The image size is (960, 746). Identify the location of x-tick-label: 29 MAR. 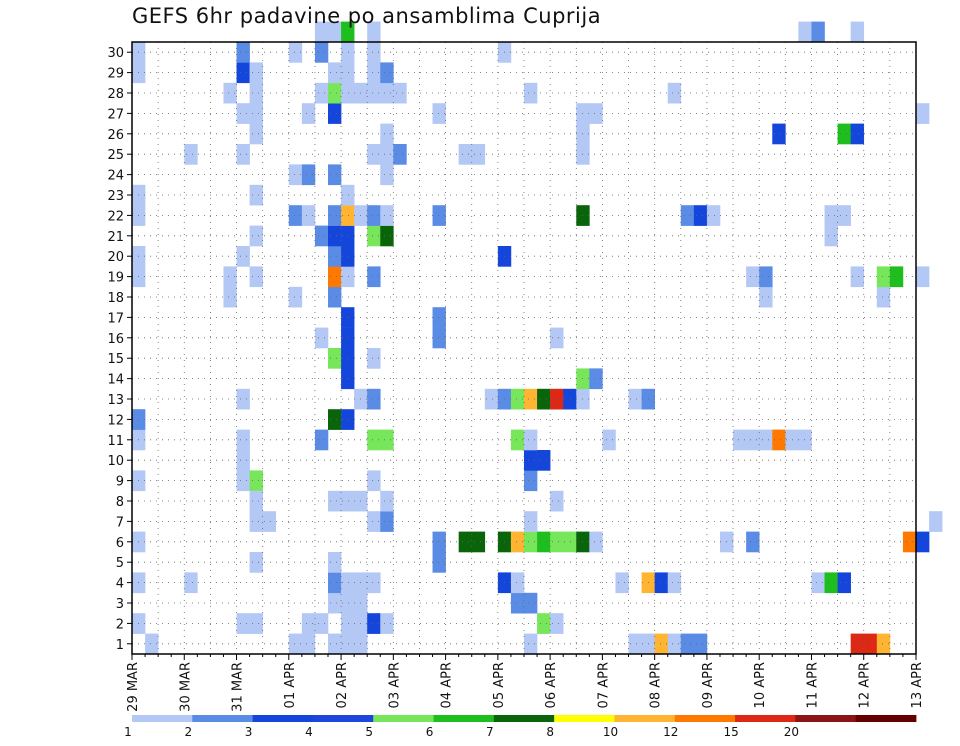
(133, 687).